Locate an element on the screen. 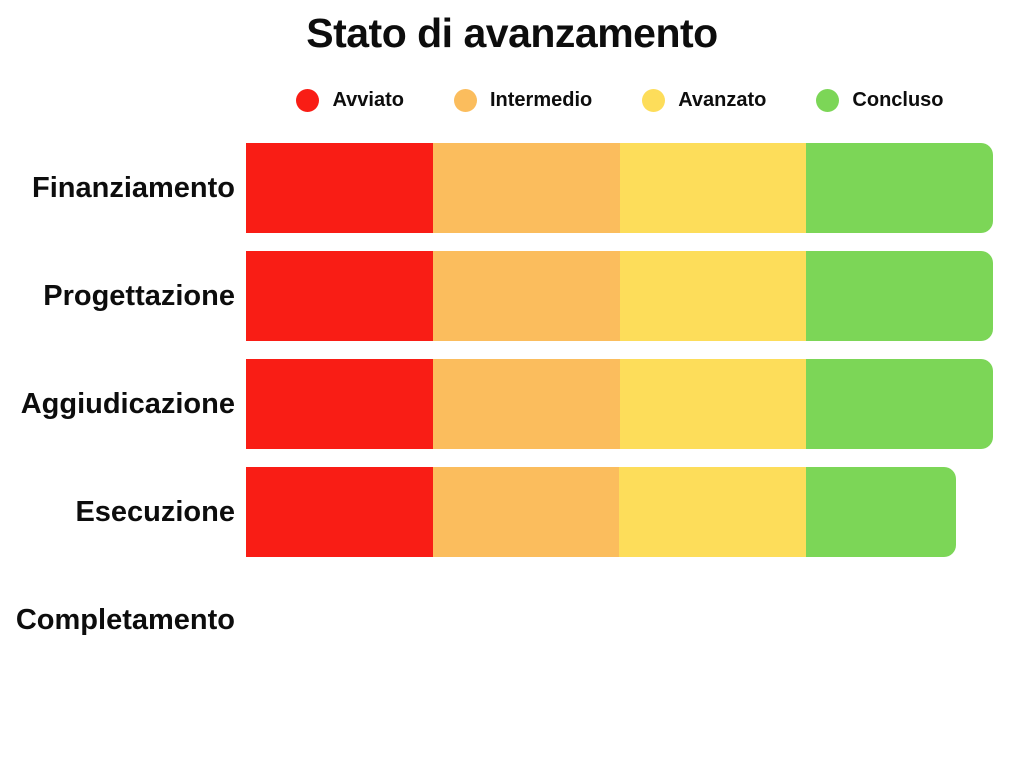 The height and width of the screenshot is (768, 1024). category-label-aggiudicazione: Aggiudicazione is located at coordinates (127, 403).